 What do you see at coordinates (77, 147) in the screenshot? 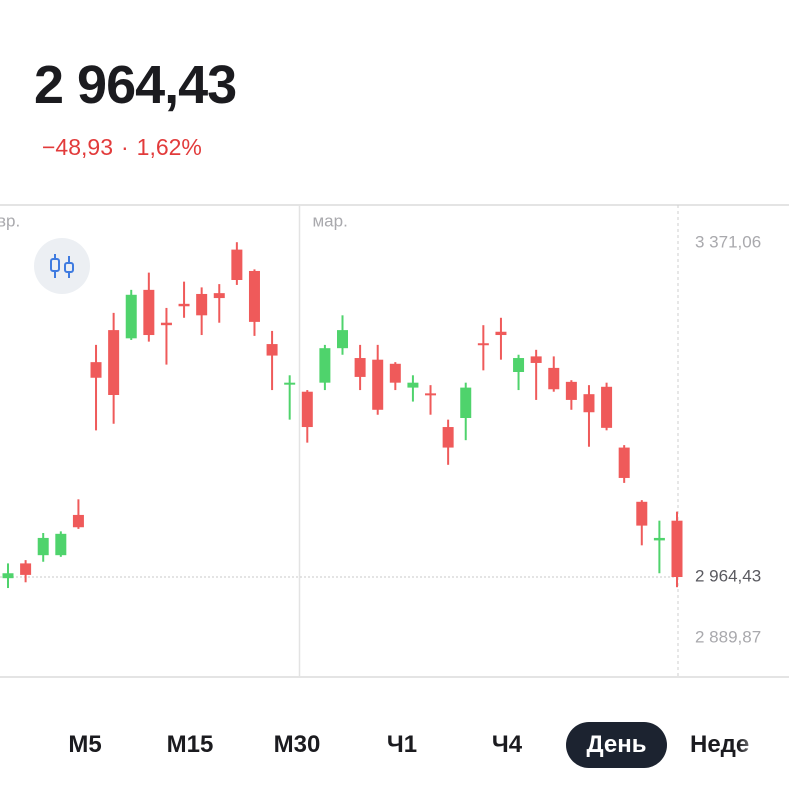
I see `change-value: −48,93` at bounding box center [77, 147].